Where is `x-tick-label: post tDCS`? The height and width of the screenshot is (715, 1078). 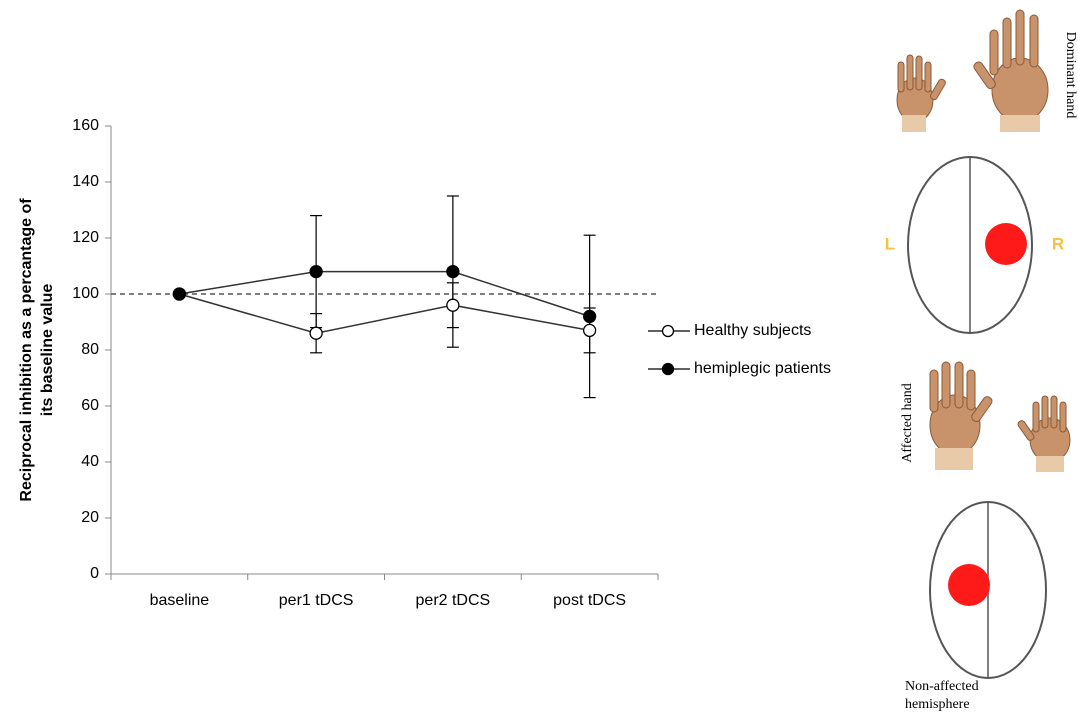
x-tick-label: post tDCS is located at coordinates (589, 600).